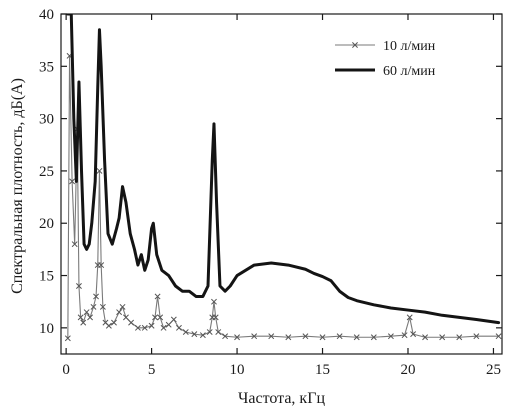 The image size is (531, 413). What do you see at coordinates (409, 46) in the screenshot?
I see `legend-label-ten-lpm: 10 л/мин` at bounding box center [409, 46].